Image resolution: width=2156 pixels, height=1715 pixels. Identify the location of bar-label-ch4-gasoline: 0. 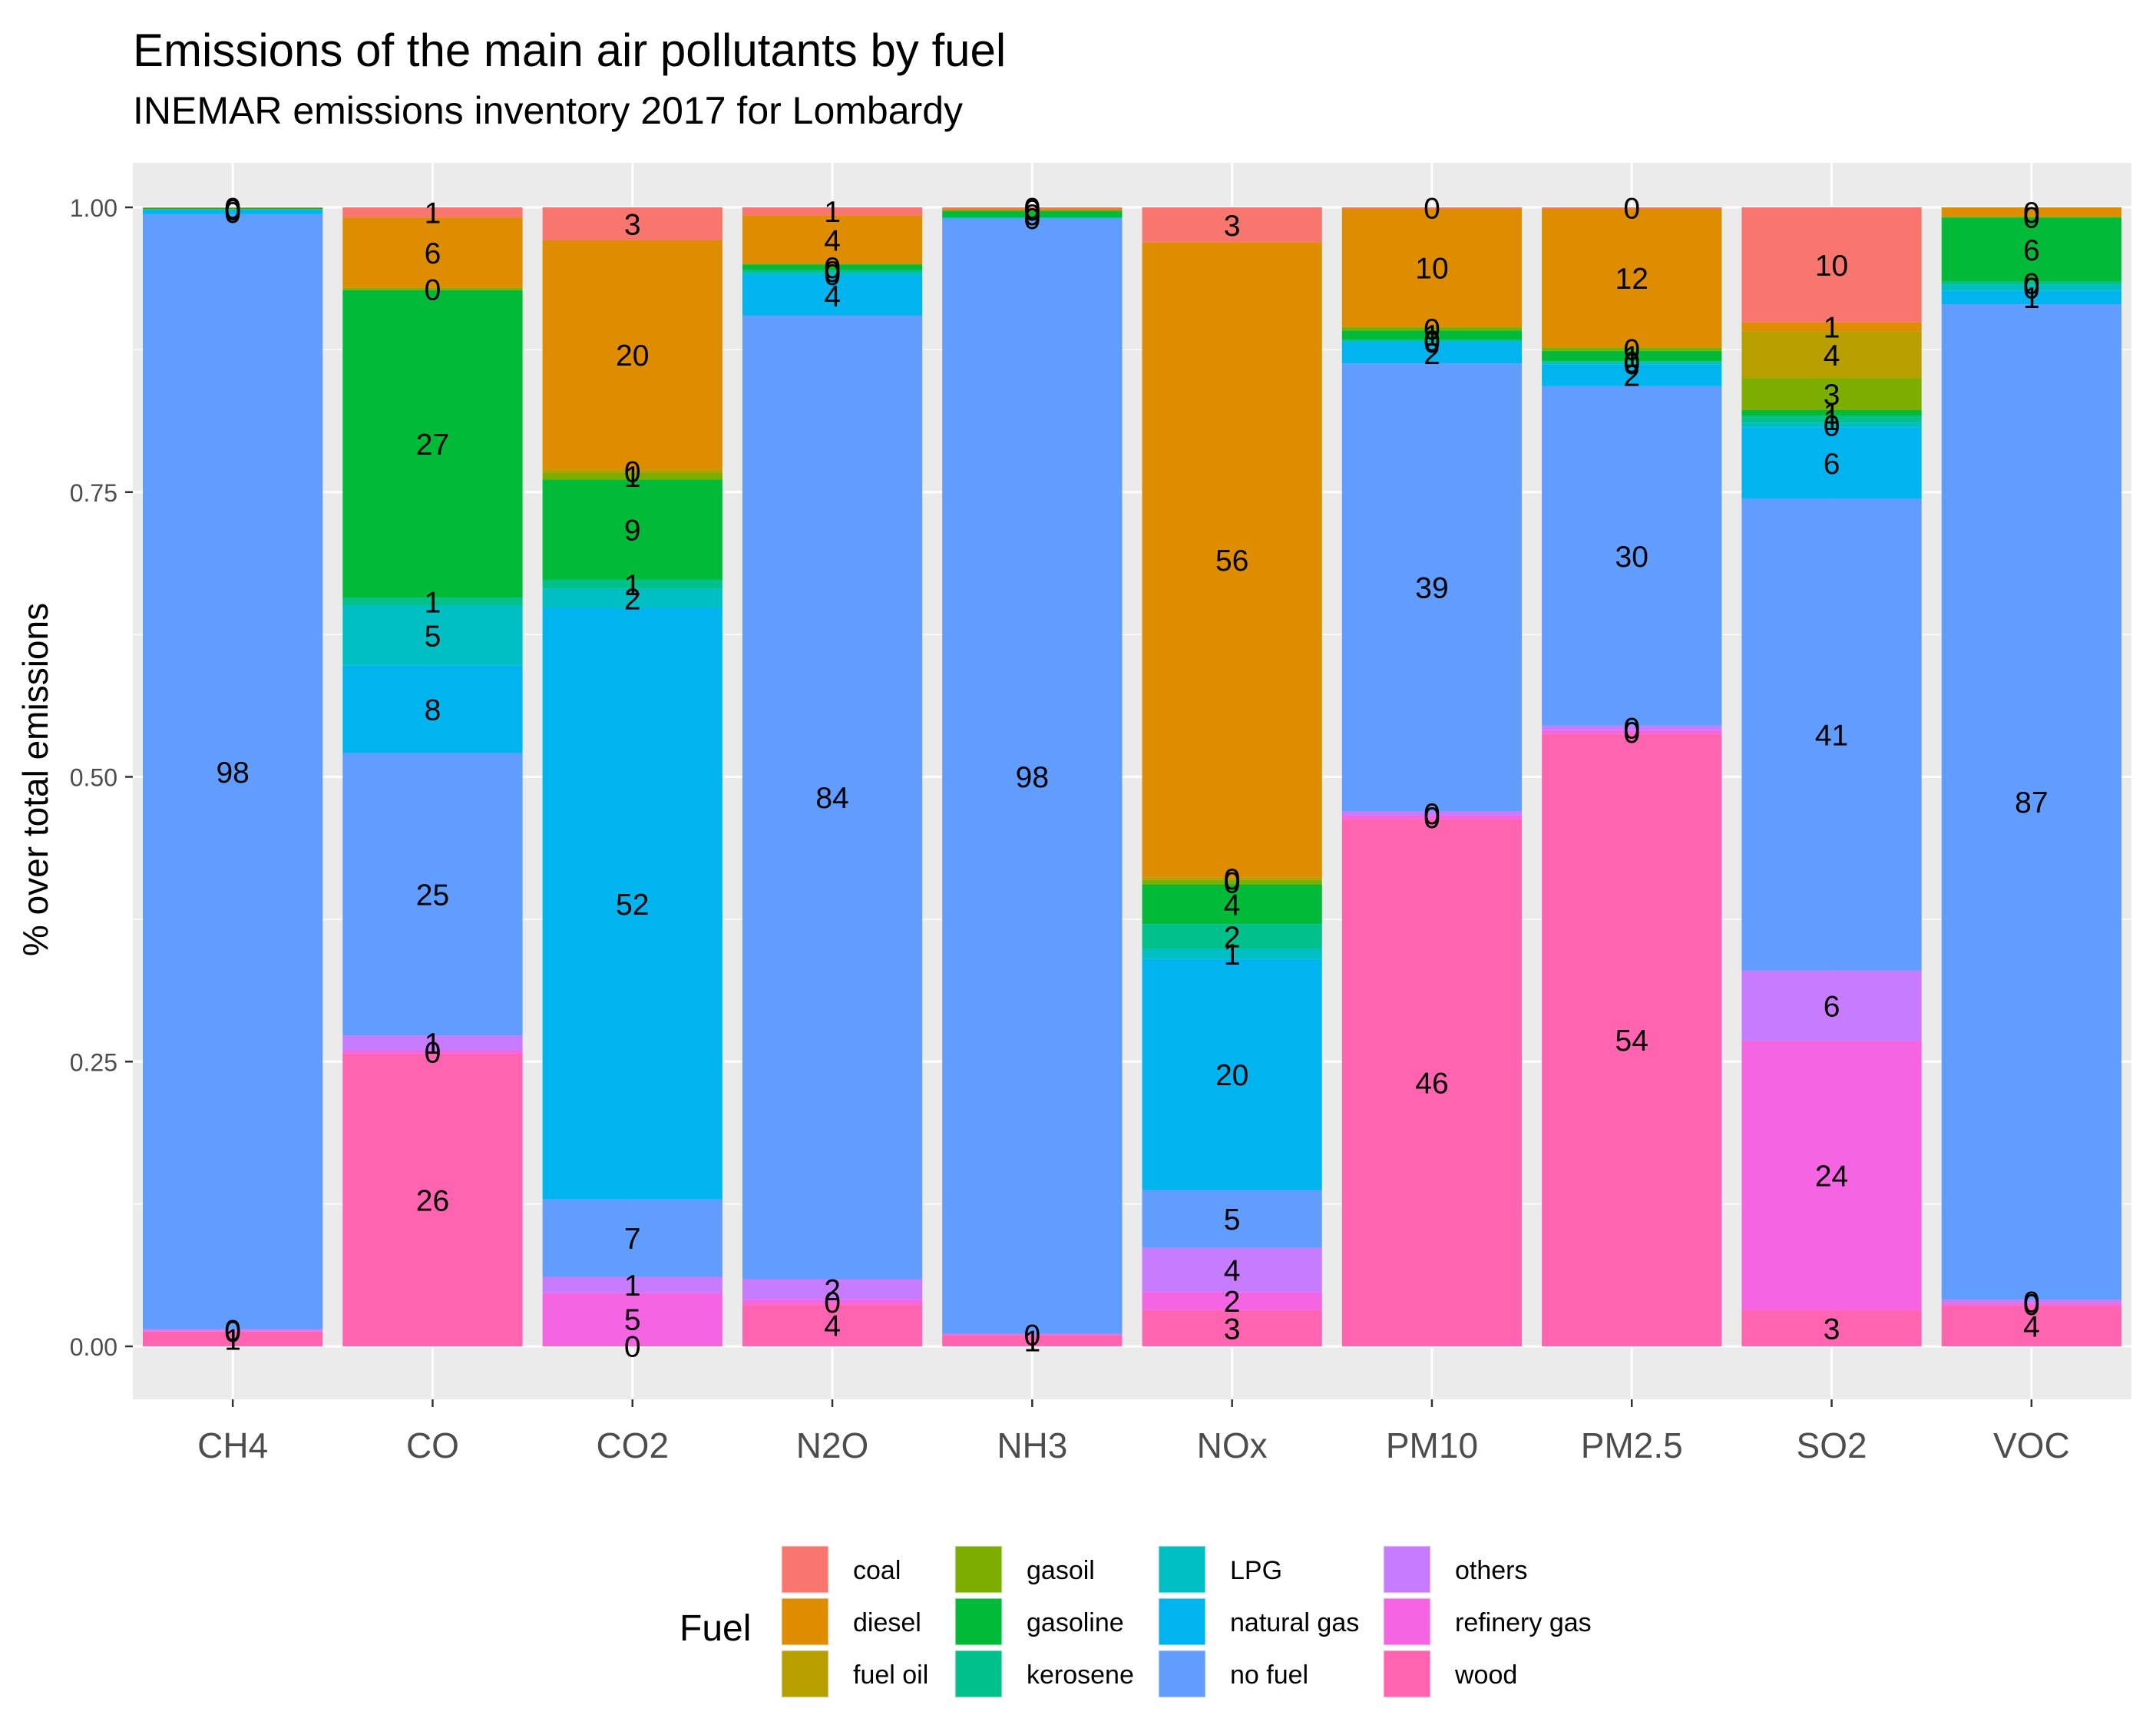
(232, 209).